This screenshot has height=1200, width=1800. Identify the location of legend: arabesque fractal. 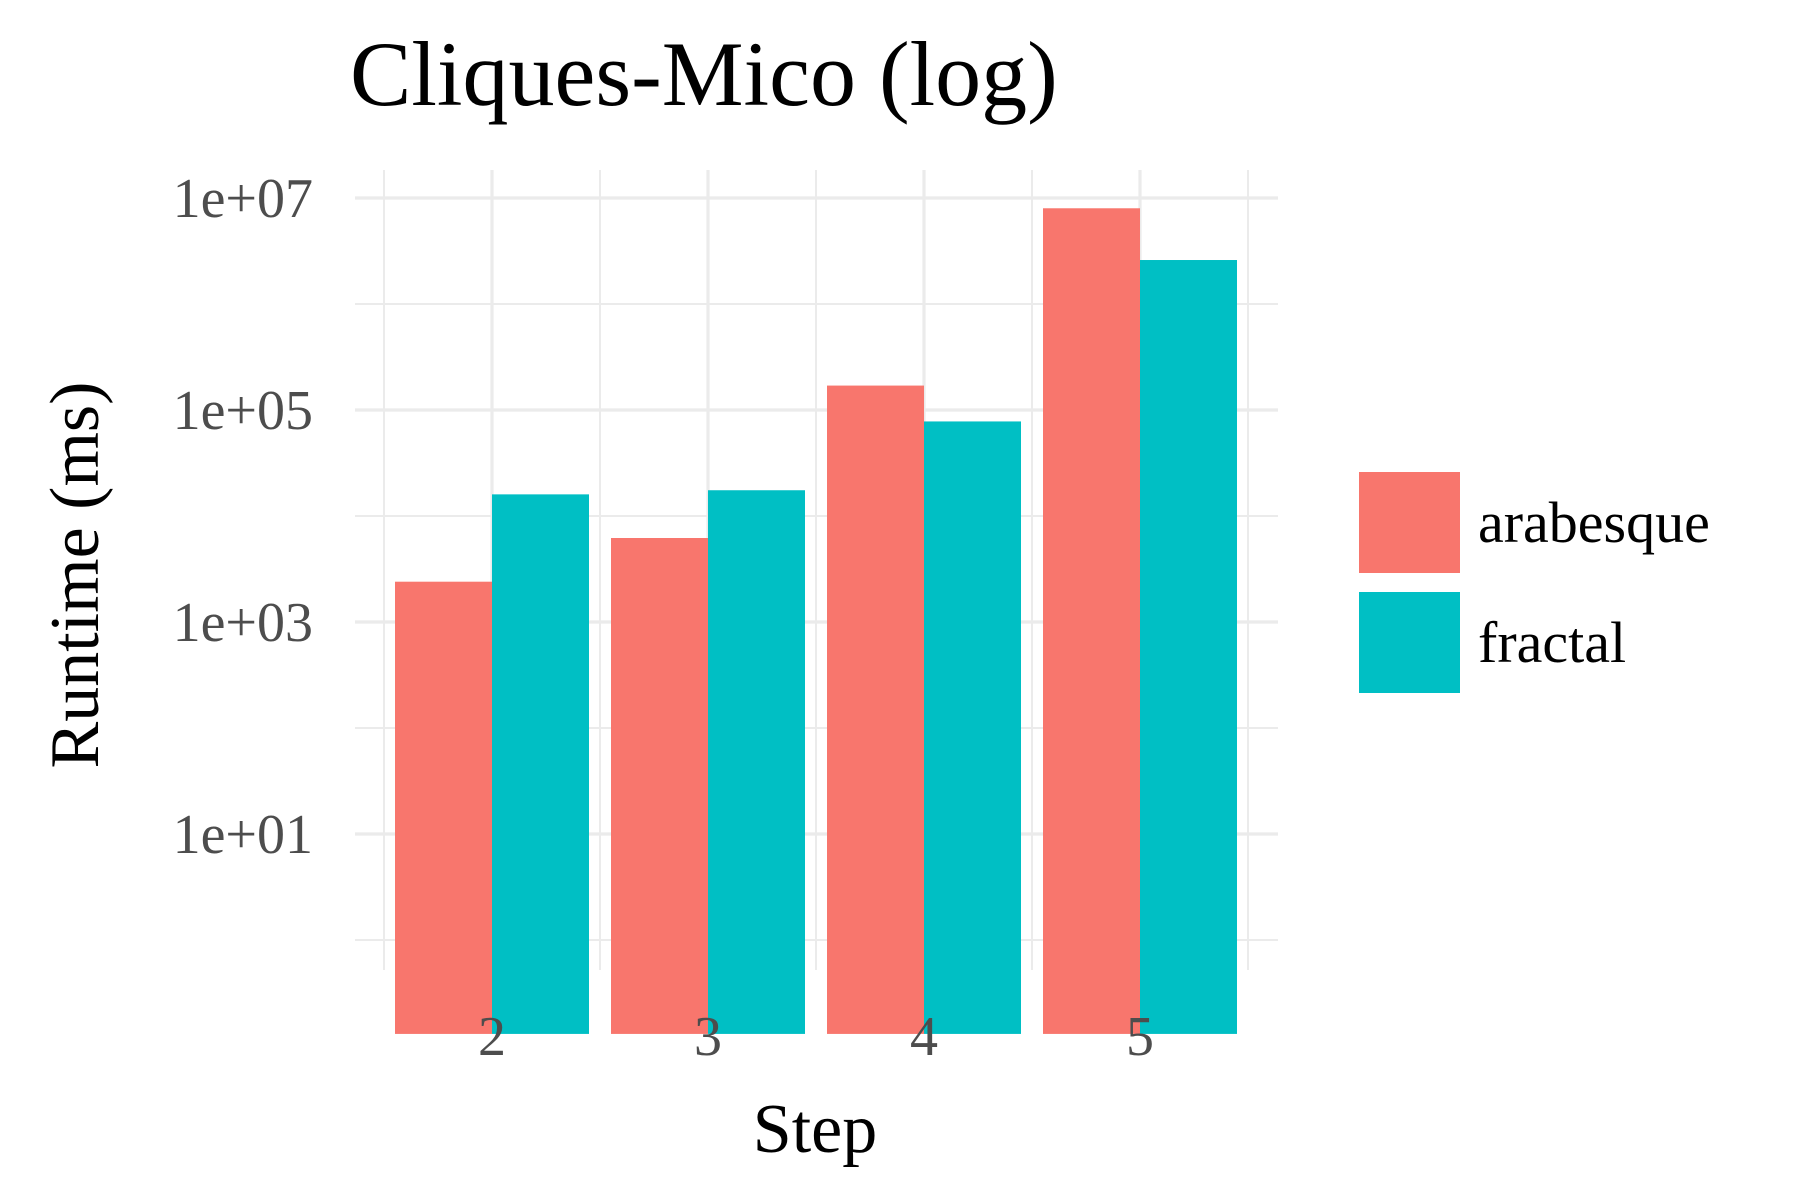
(1534, 582).